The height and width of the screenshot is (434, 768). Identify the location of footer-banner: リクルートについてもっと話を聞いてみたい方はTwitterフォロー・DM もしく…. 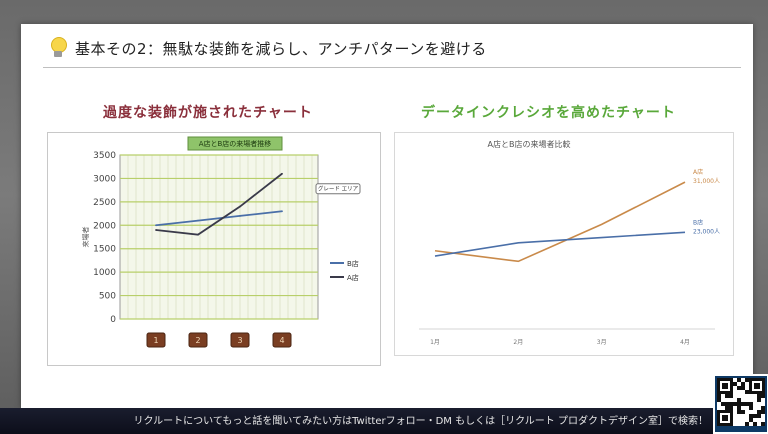
(384, 421).